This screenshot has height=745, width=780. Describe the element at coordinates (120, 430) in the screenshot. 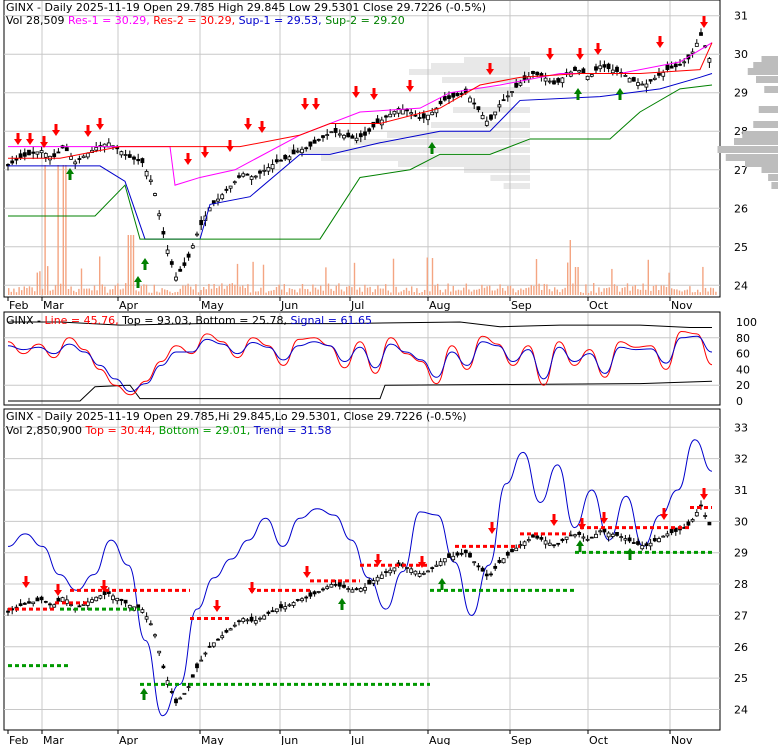

I see `trend-top-readout: Top = 30.44,` at that location.